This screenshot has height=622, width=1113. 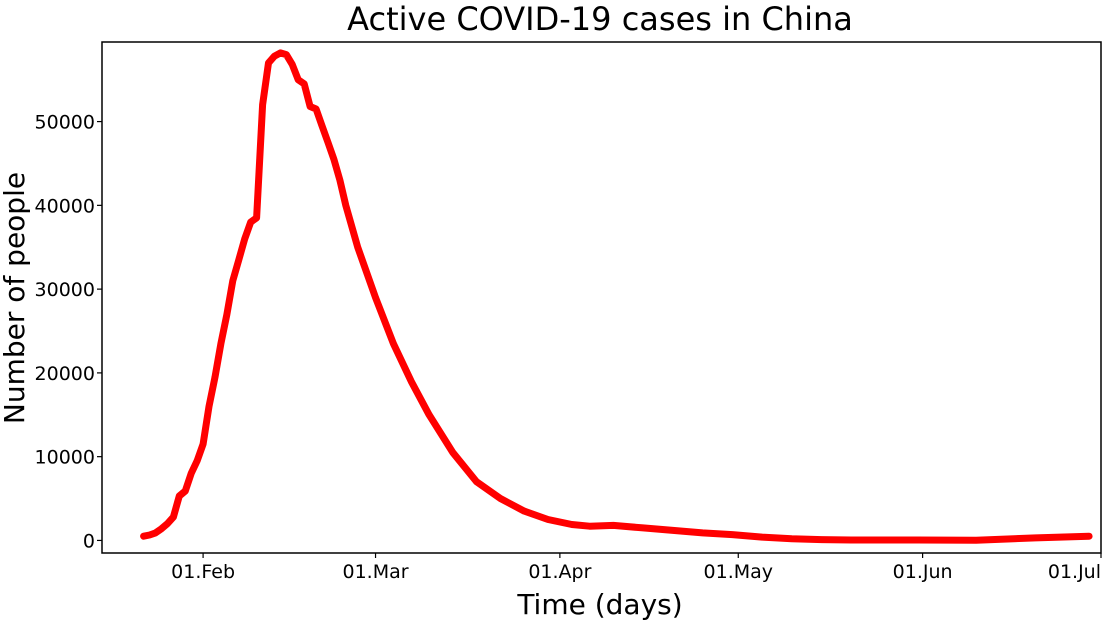 I want to click on x-tick-label: 01.Feb, so click(x=203, y=572).